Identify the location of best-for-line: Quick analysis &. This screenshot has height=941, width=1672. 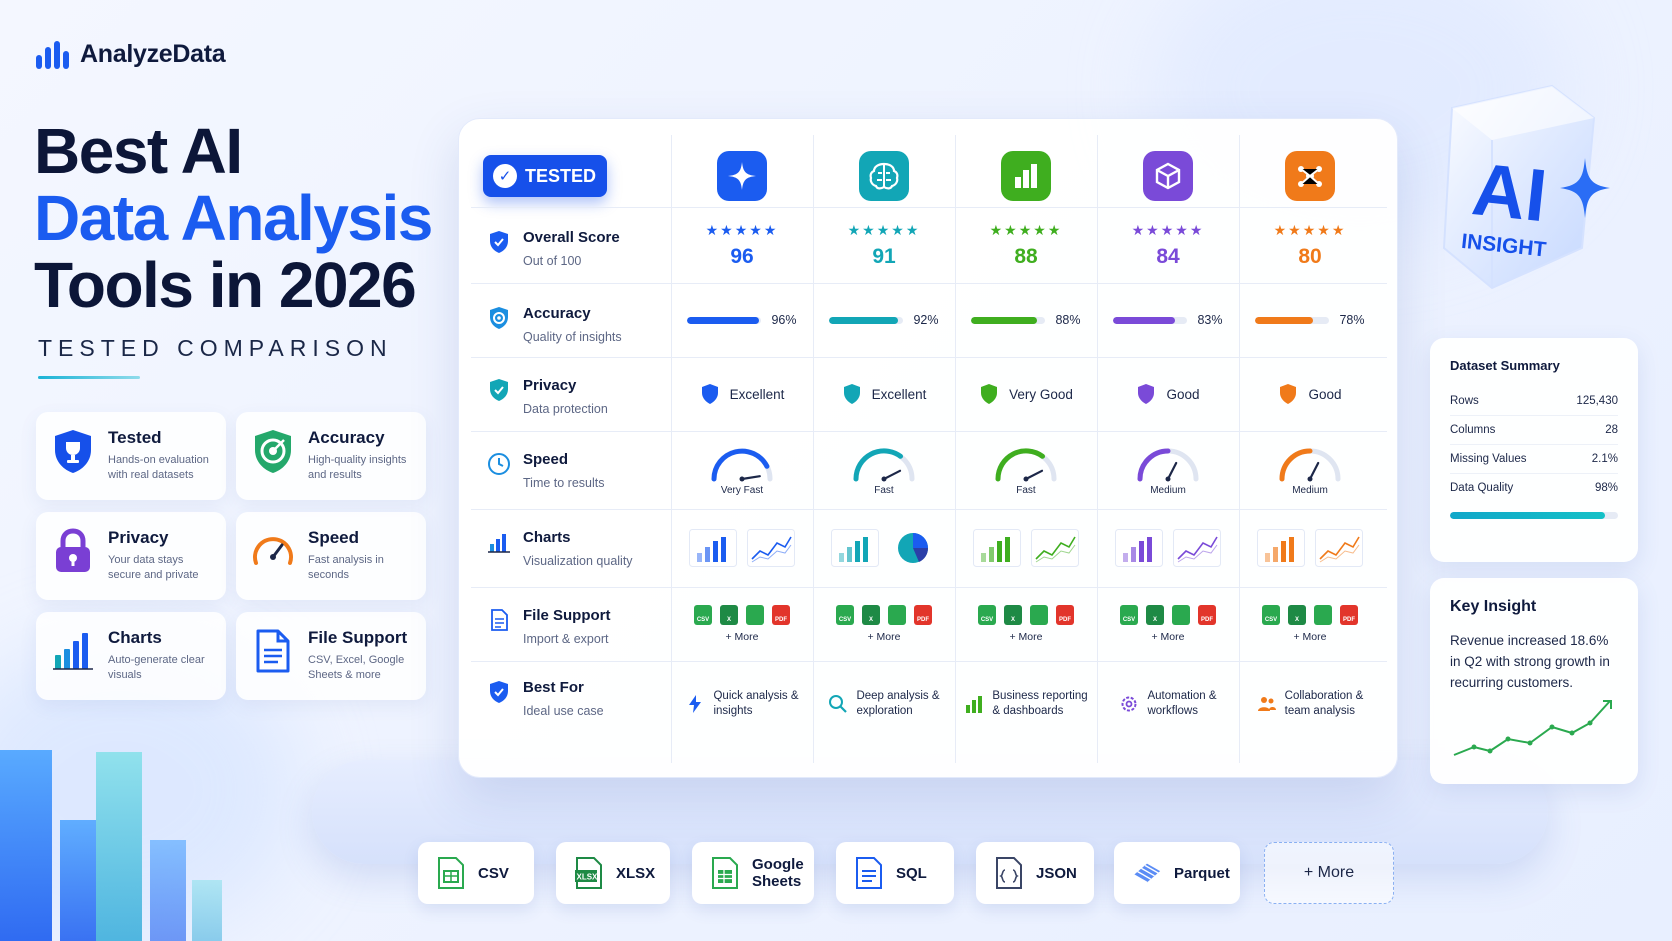
(756, 696).